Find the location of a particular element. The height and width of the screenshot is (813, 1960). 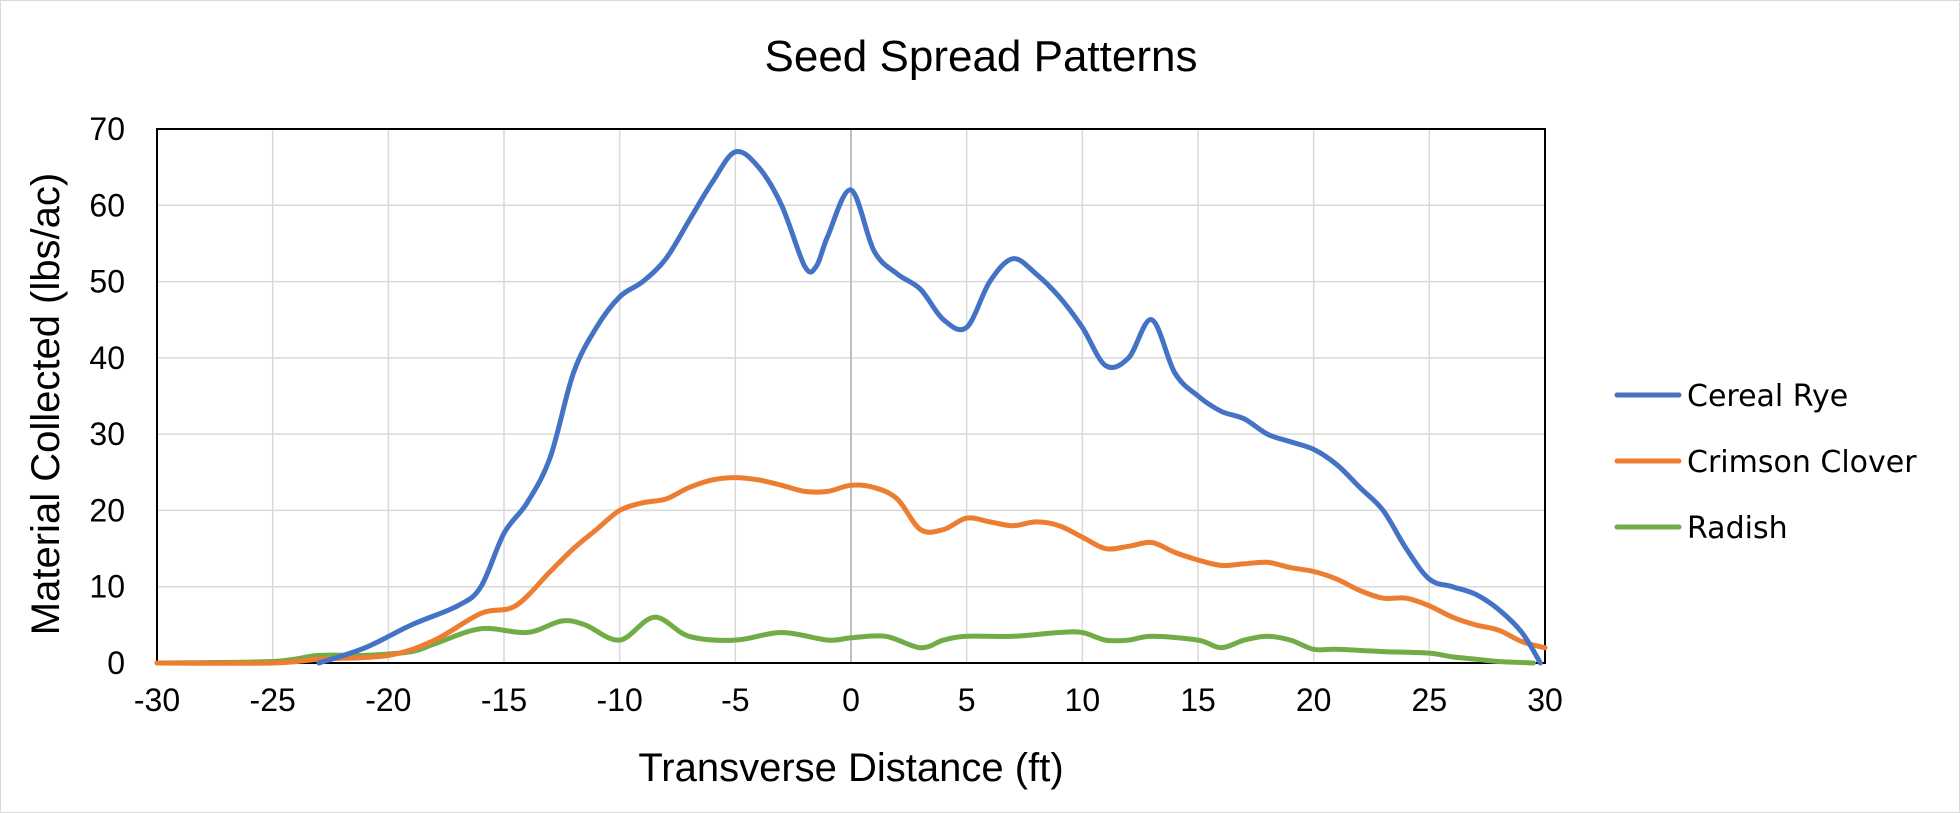

y-tick-label: 30 is located at coordinates (107, 434).